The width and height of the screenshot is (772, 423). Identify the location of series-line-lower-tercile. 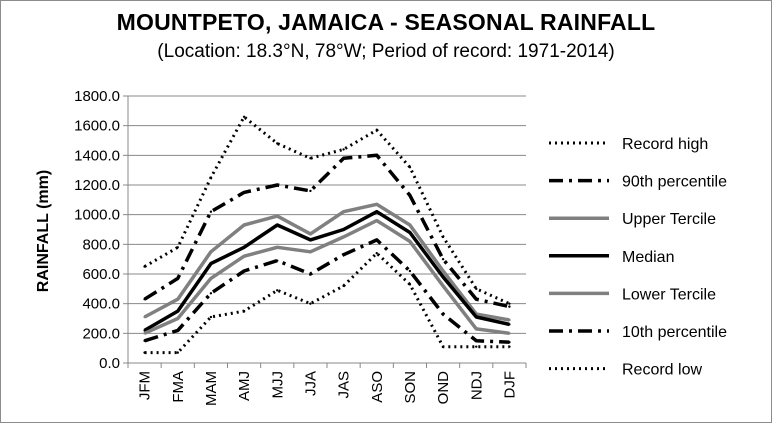
(326, 277).